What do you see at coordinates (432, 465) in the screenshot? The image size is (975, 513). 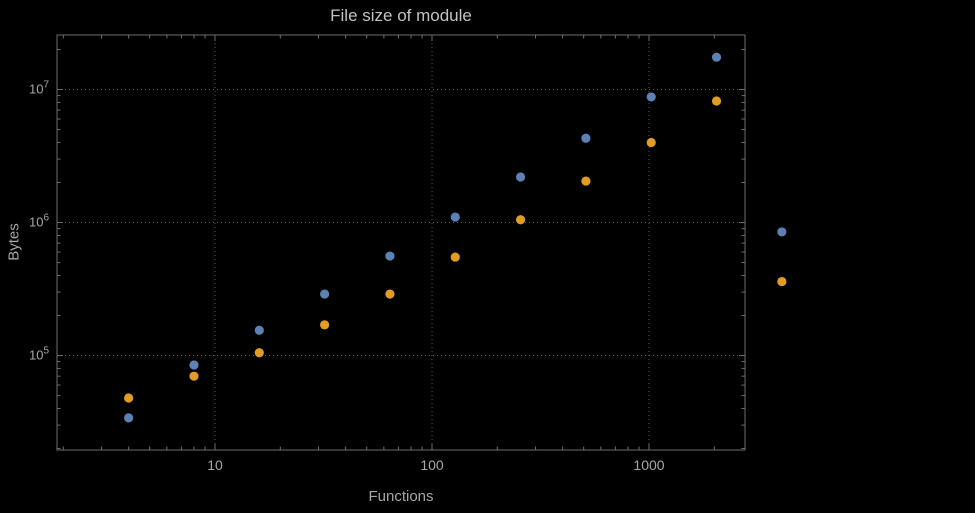 I see `x-tick-label: 100` at bounding box center [432, 465].